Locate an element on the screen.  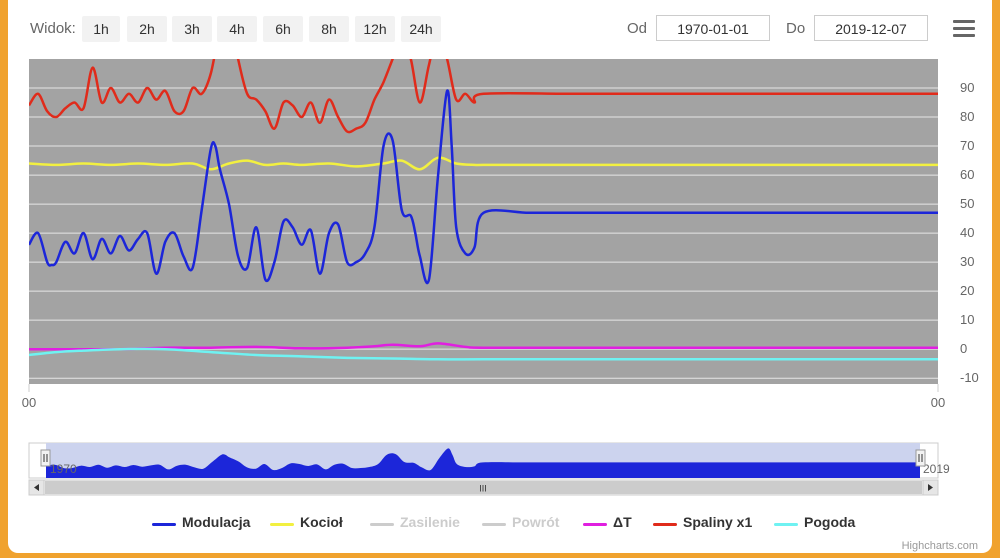
legend-label: Kocioł is located at coordinates (321, 522).